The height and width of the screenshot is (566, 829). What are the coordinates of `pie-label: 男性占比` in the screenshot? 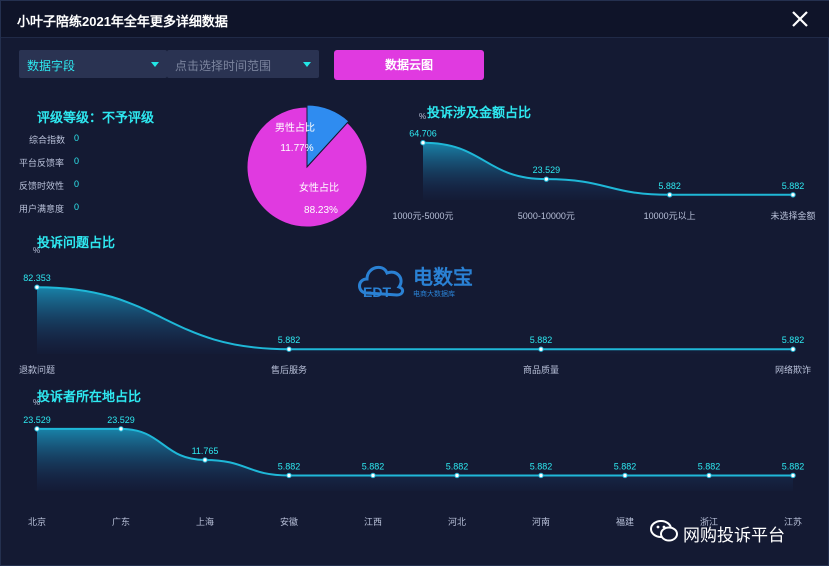 It's located at (295, 127).